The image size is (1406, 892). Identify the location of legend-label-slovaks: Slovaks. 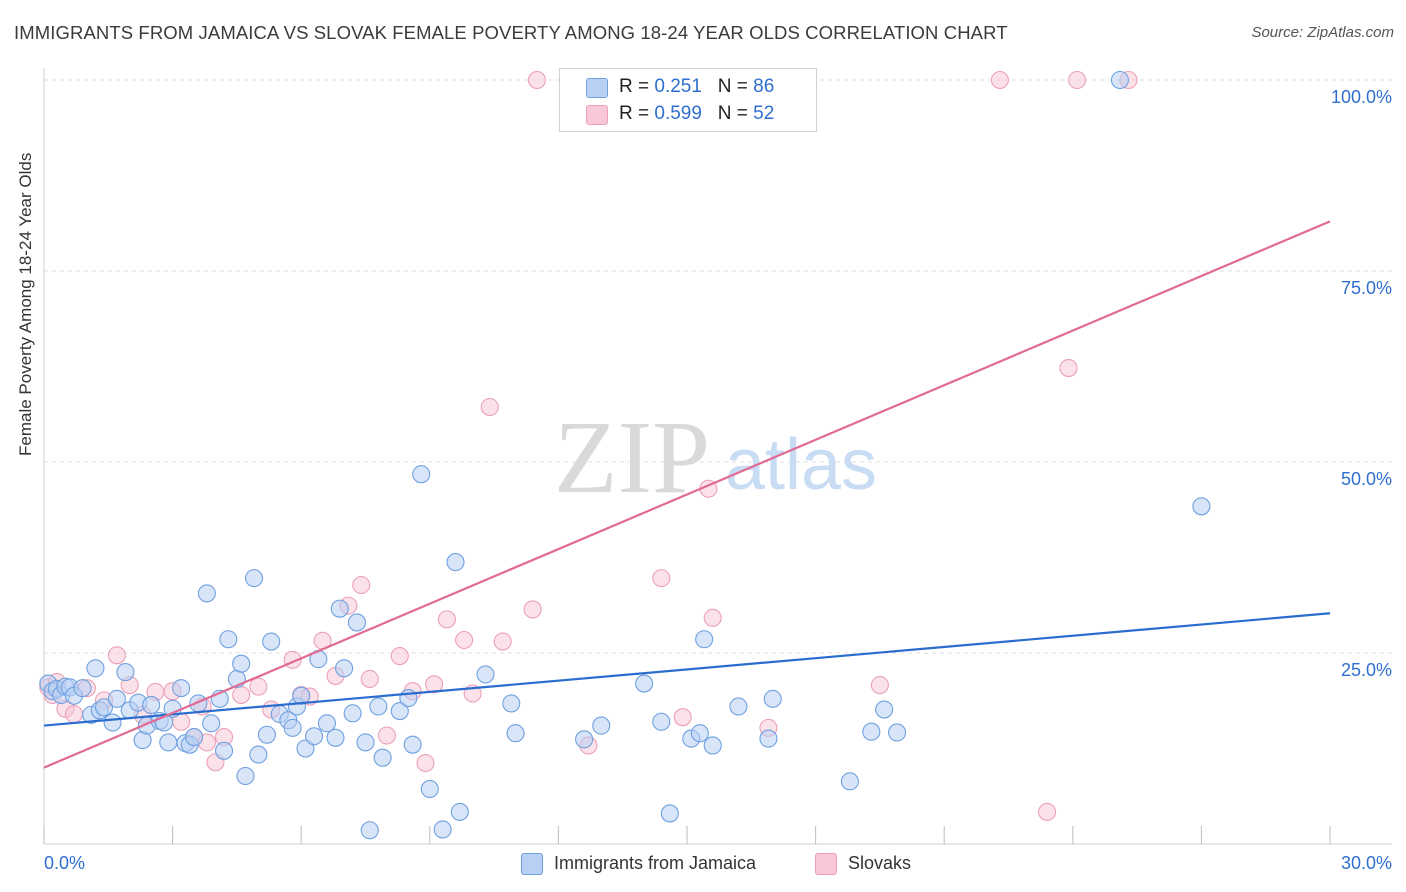
(880, 863).